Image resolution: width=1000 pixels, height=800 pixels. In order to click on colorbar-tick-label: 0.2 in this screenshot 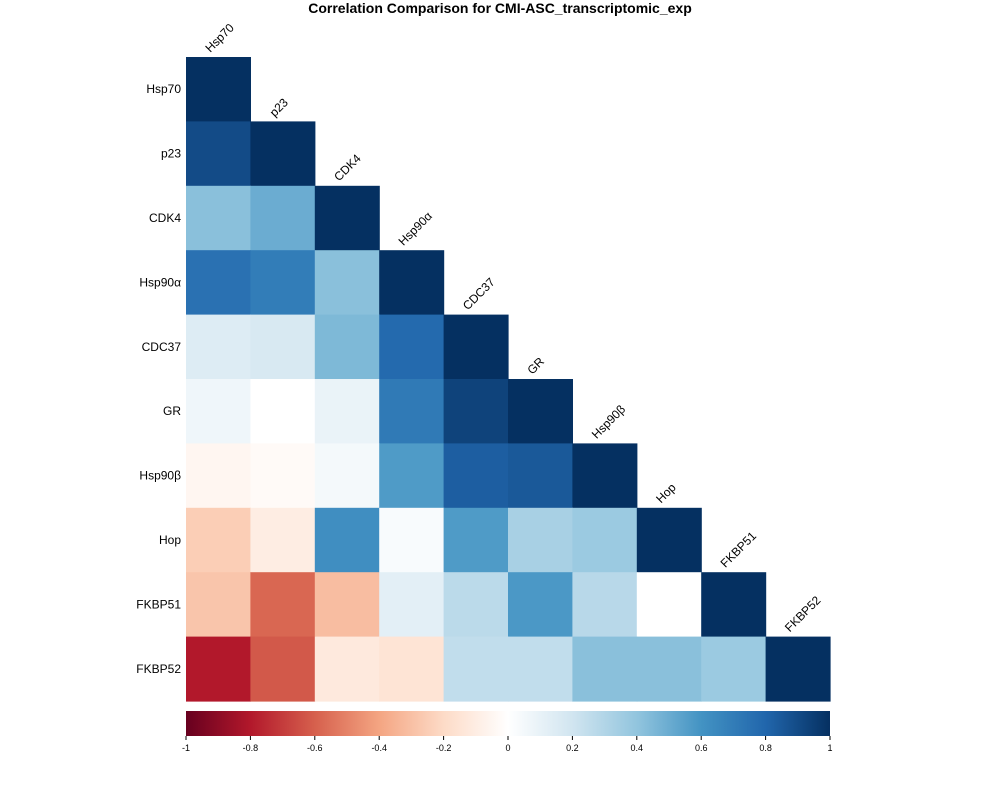, I will do `click(572, 748)`.